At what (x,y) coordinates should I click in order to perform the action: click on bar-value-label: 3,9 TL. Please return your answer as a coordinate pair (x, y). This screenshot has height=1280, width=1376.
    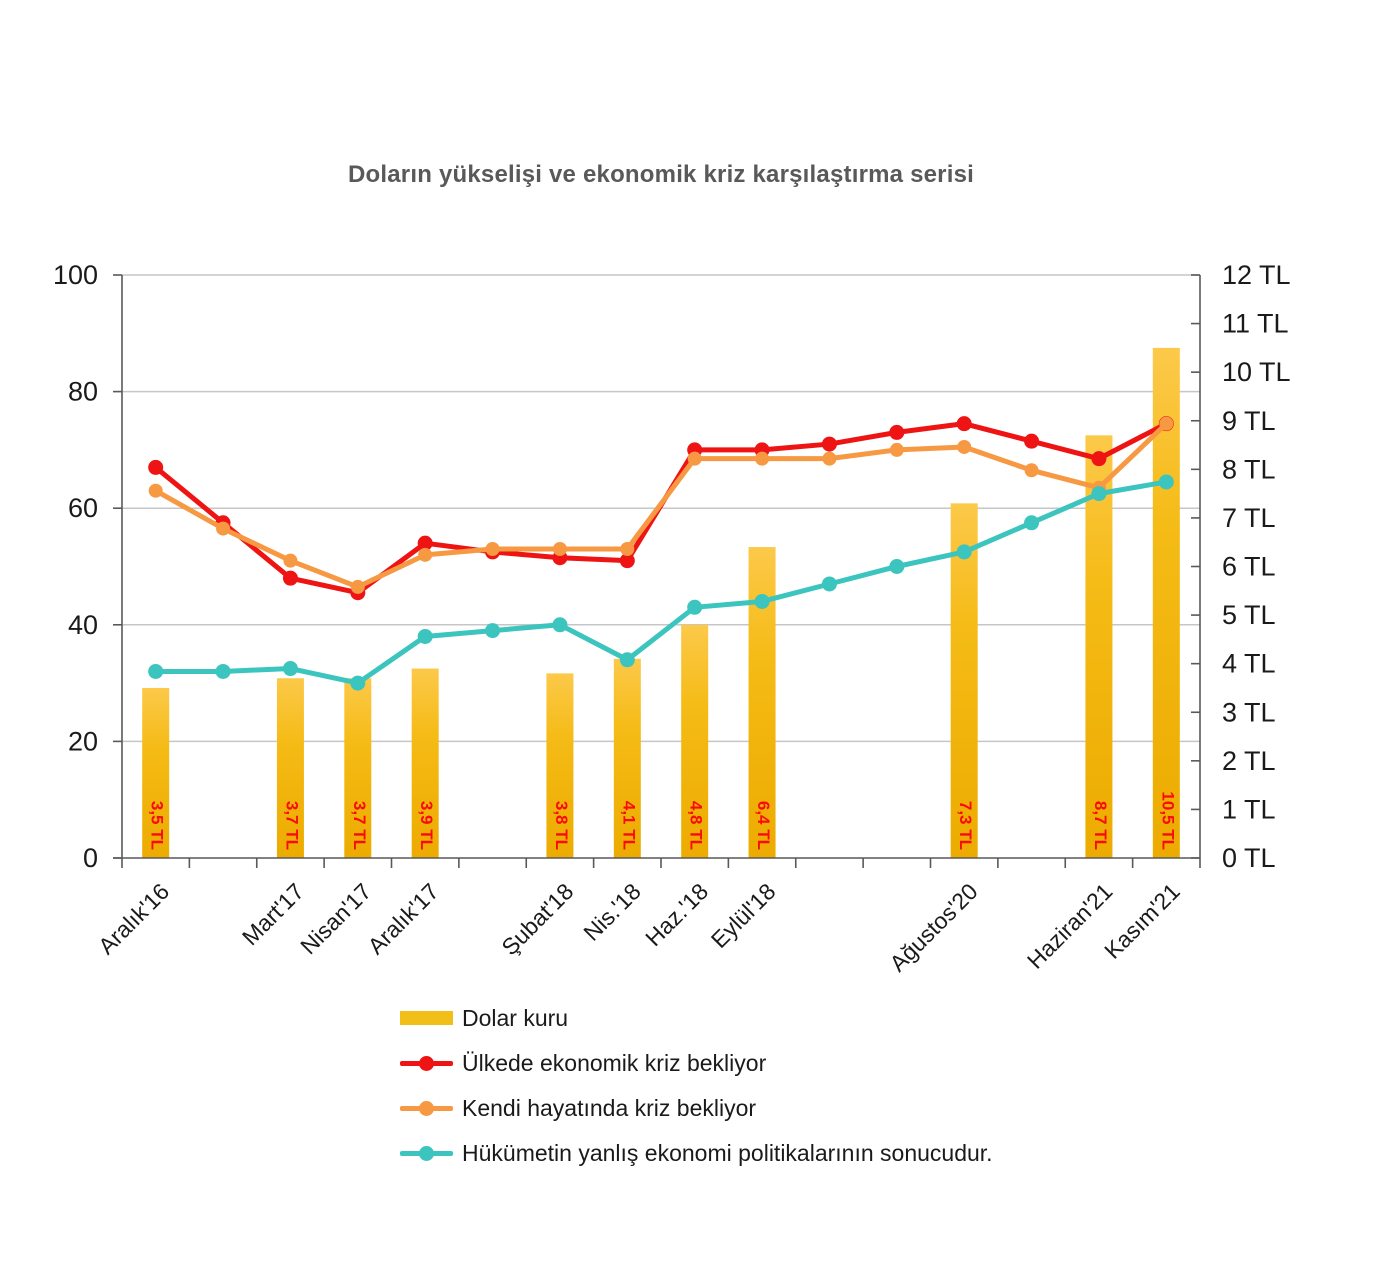
    Looking at the image, I should click on (426, 825).